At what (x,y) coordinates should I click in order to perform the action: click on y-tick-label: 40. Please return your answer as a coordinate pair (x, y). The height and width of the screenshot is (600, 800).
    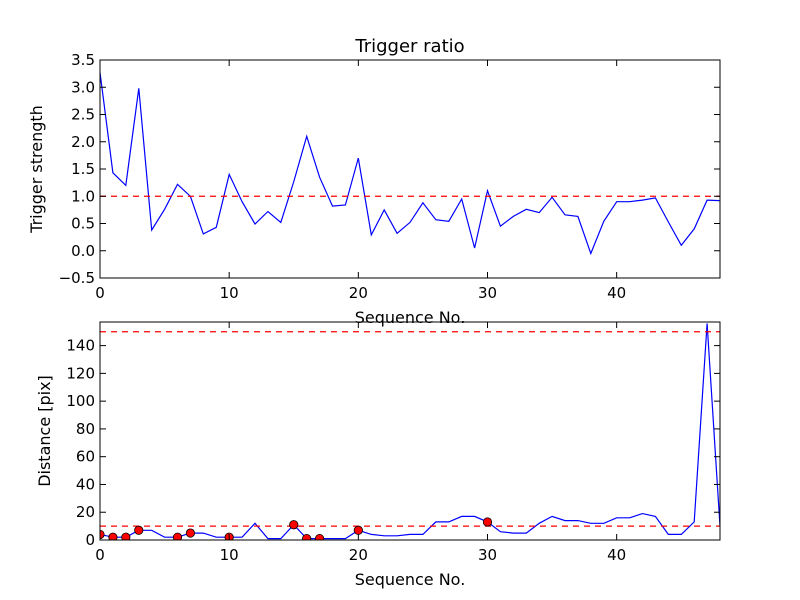
    Looking at the image, I should click on (85, 484).